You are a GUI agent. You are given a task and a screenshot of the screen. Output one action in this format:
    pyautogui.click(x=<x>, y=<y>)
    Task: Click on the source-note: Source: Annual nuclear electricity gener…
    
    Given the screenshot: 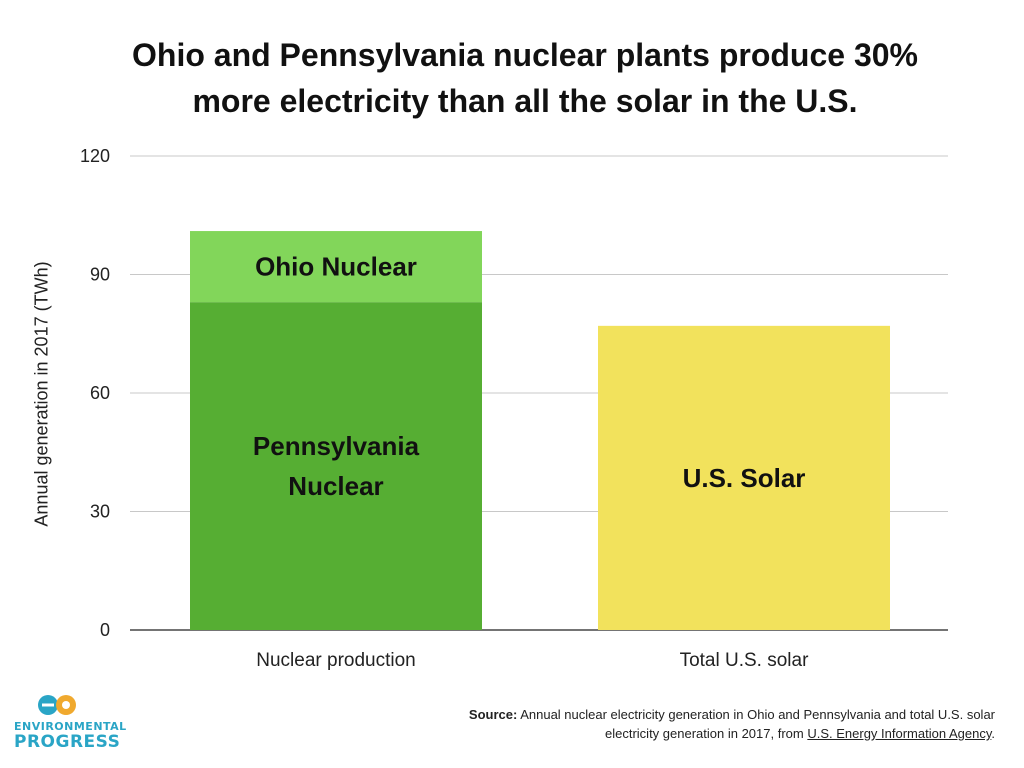 What is the action you would take?
    pyautogui.click(x=712, y=724)
    